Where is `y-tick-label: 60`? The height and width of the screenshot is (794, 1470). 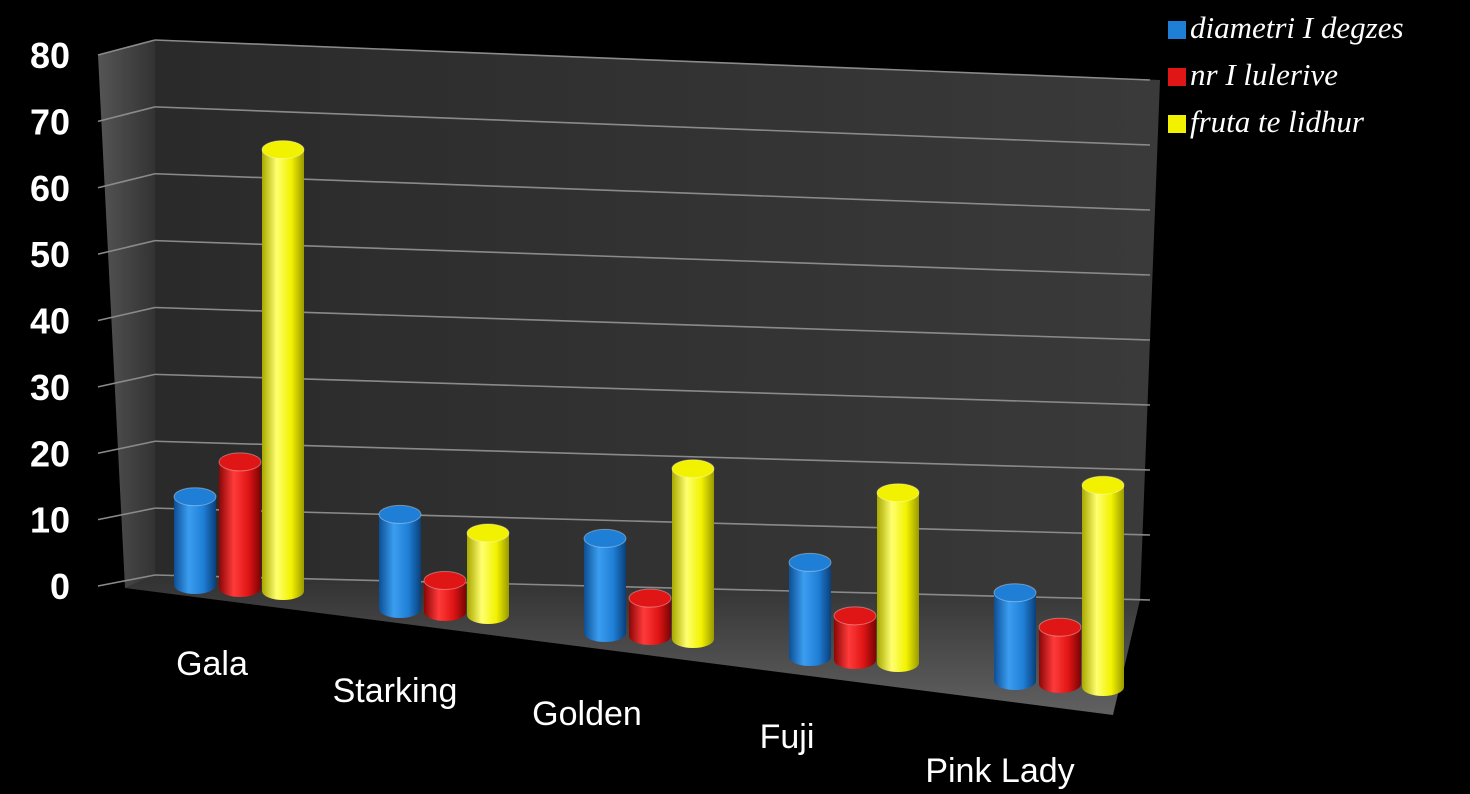
y-tick-label: 60 is located at coordinates (50, 188).